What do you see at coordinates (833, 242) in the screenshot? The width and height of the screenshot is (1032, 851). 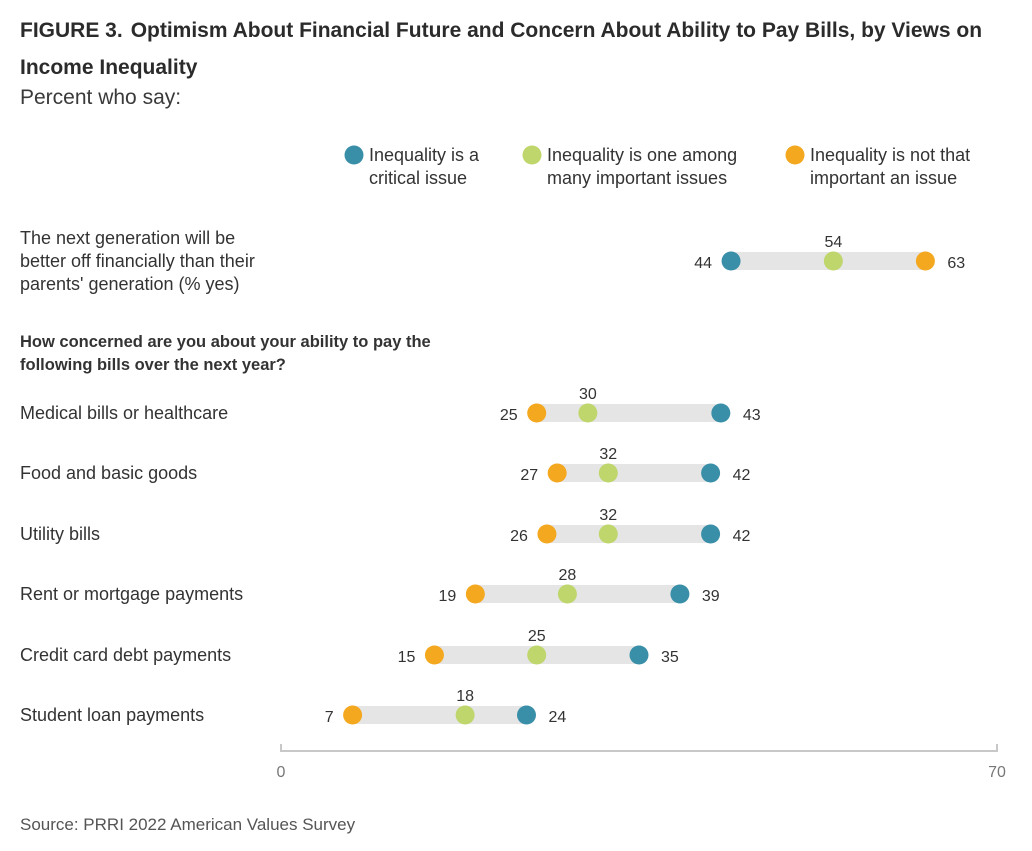 I see `value-label-among: 54` at bounding box center [833, 242].